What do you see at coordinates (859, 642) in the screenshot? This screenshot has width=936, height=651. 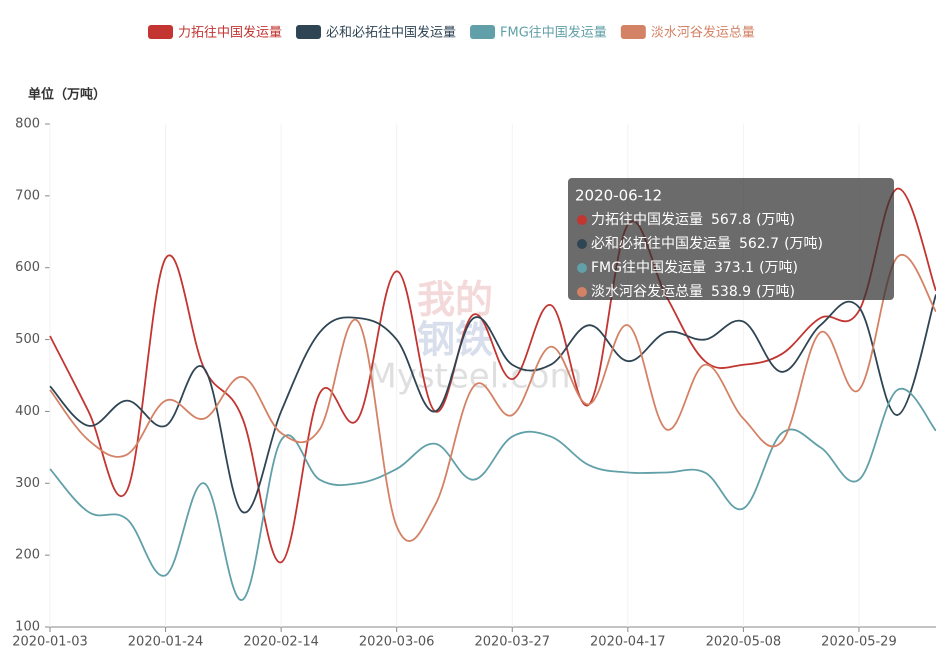 I see `x-tick-label: 2020-05-29` at bounding box center [859, 642].